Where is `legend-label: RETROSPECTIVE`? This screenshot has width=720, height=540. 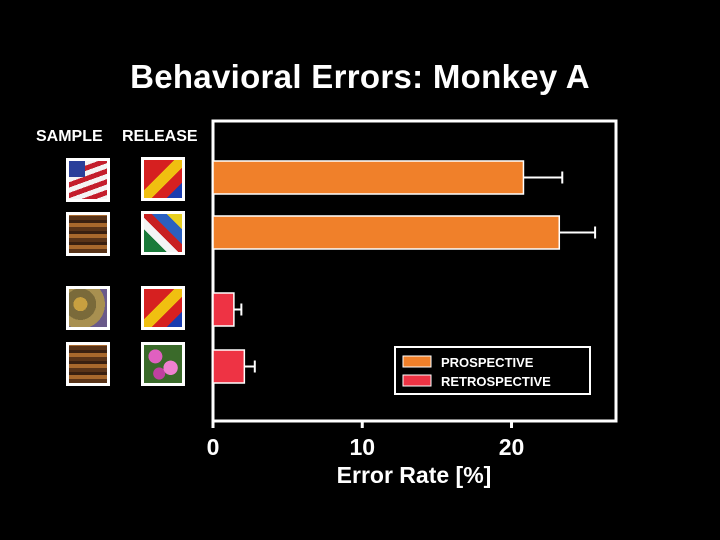
legend-label: RETROSPECTIVE is located at coordinates (496, 381).